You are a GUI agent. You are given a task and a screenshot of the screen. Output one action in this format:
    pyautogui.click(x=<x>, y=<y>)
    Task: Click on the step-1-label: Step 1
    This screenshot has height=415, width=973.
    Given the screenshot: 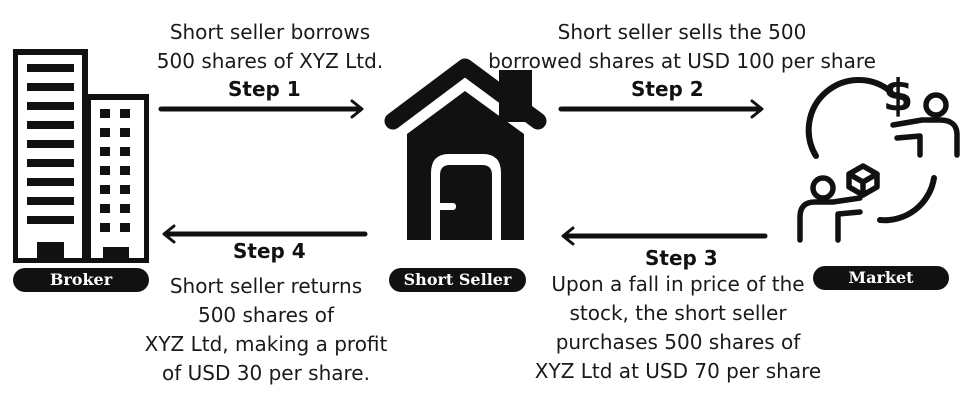 What is the action you would take?
    pyautogui.click(x=264, y=89)
    